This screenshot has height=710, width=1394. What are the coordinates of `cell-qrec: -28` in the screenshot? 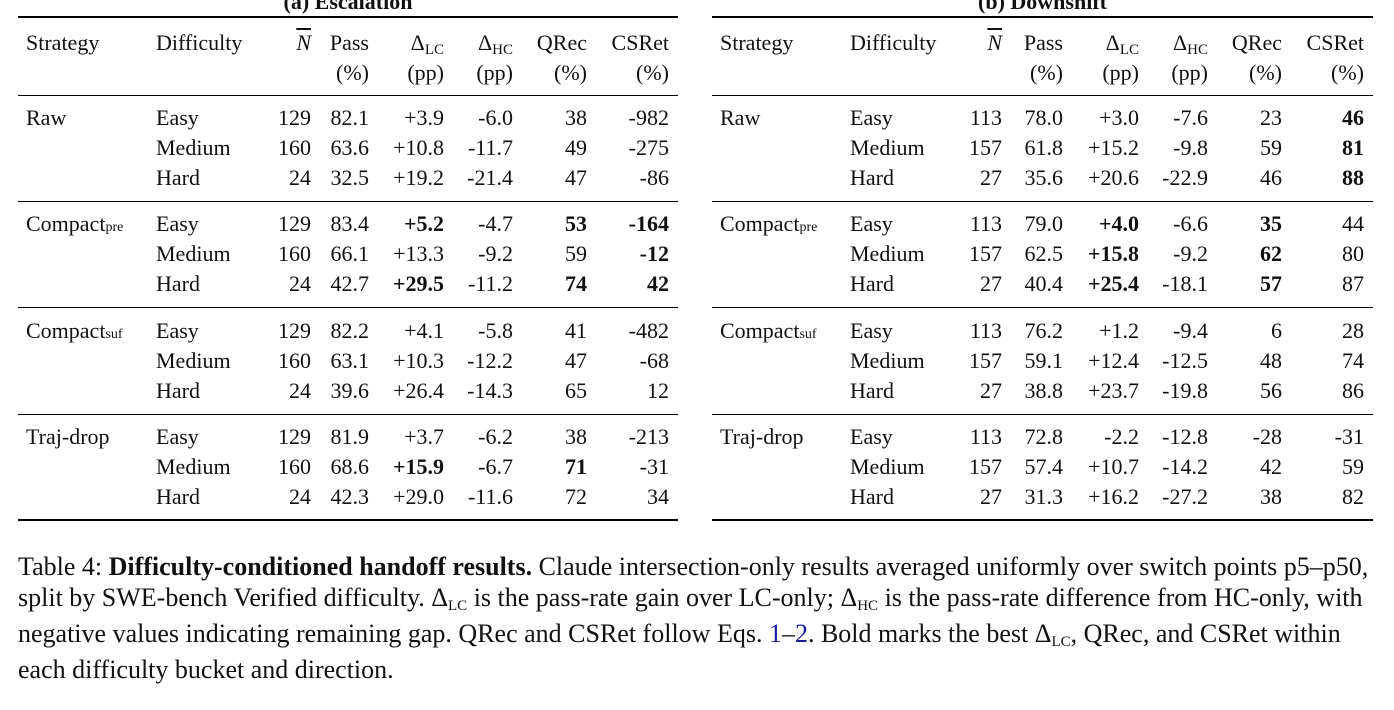 It's located at (1267, 436).